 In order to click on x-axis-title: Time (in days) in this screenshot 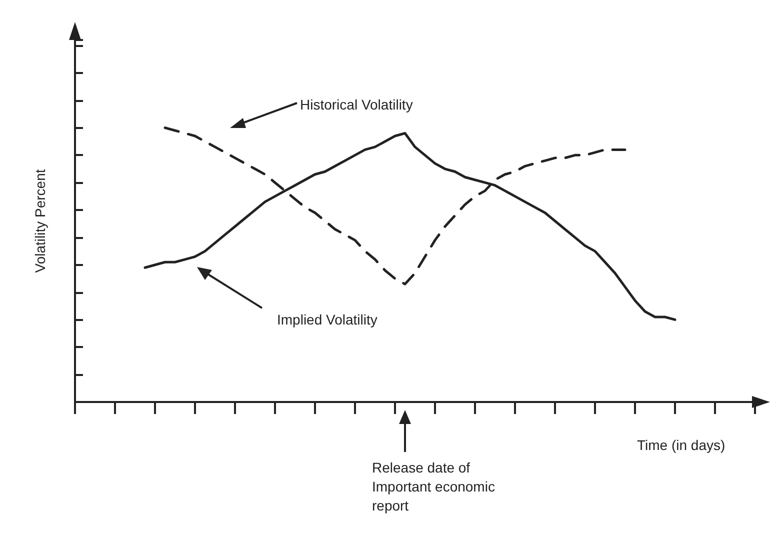, I will do `click(681, 445)`.